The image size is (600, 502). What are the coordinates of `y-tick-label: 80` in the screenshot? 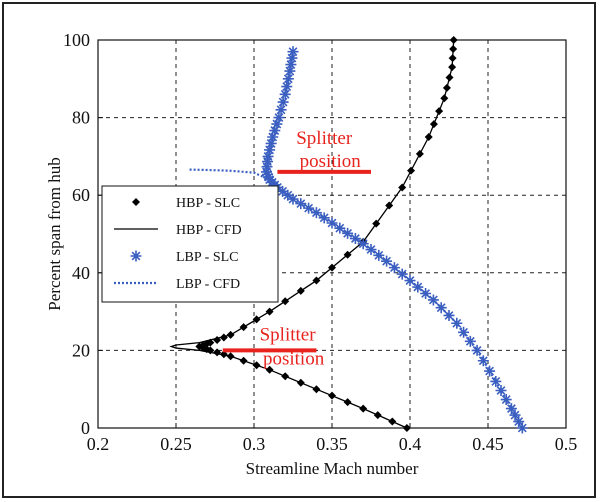 It's located at (81, 118).